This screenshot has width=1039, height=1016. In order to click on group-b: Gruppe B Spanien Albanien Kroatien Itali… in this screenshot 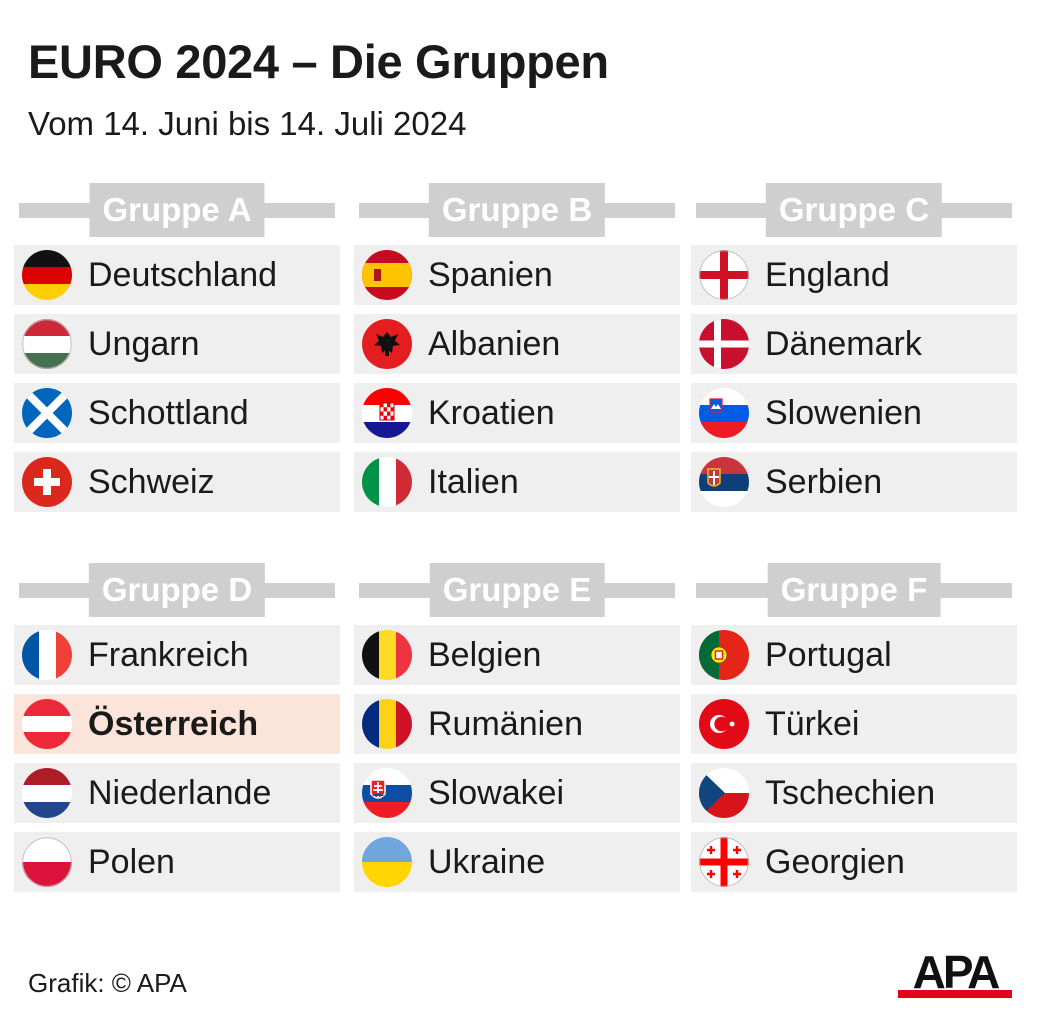, I will do `click(517, 347)`.